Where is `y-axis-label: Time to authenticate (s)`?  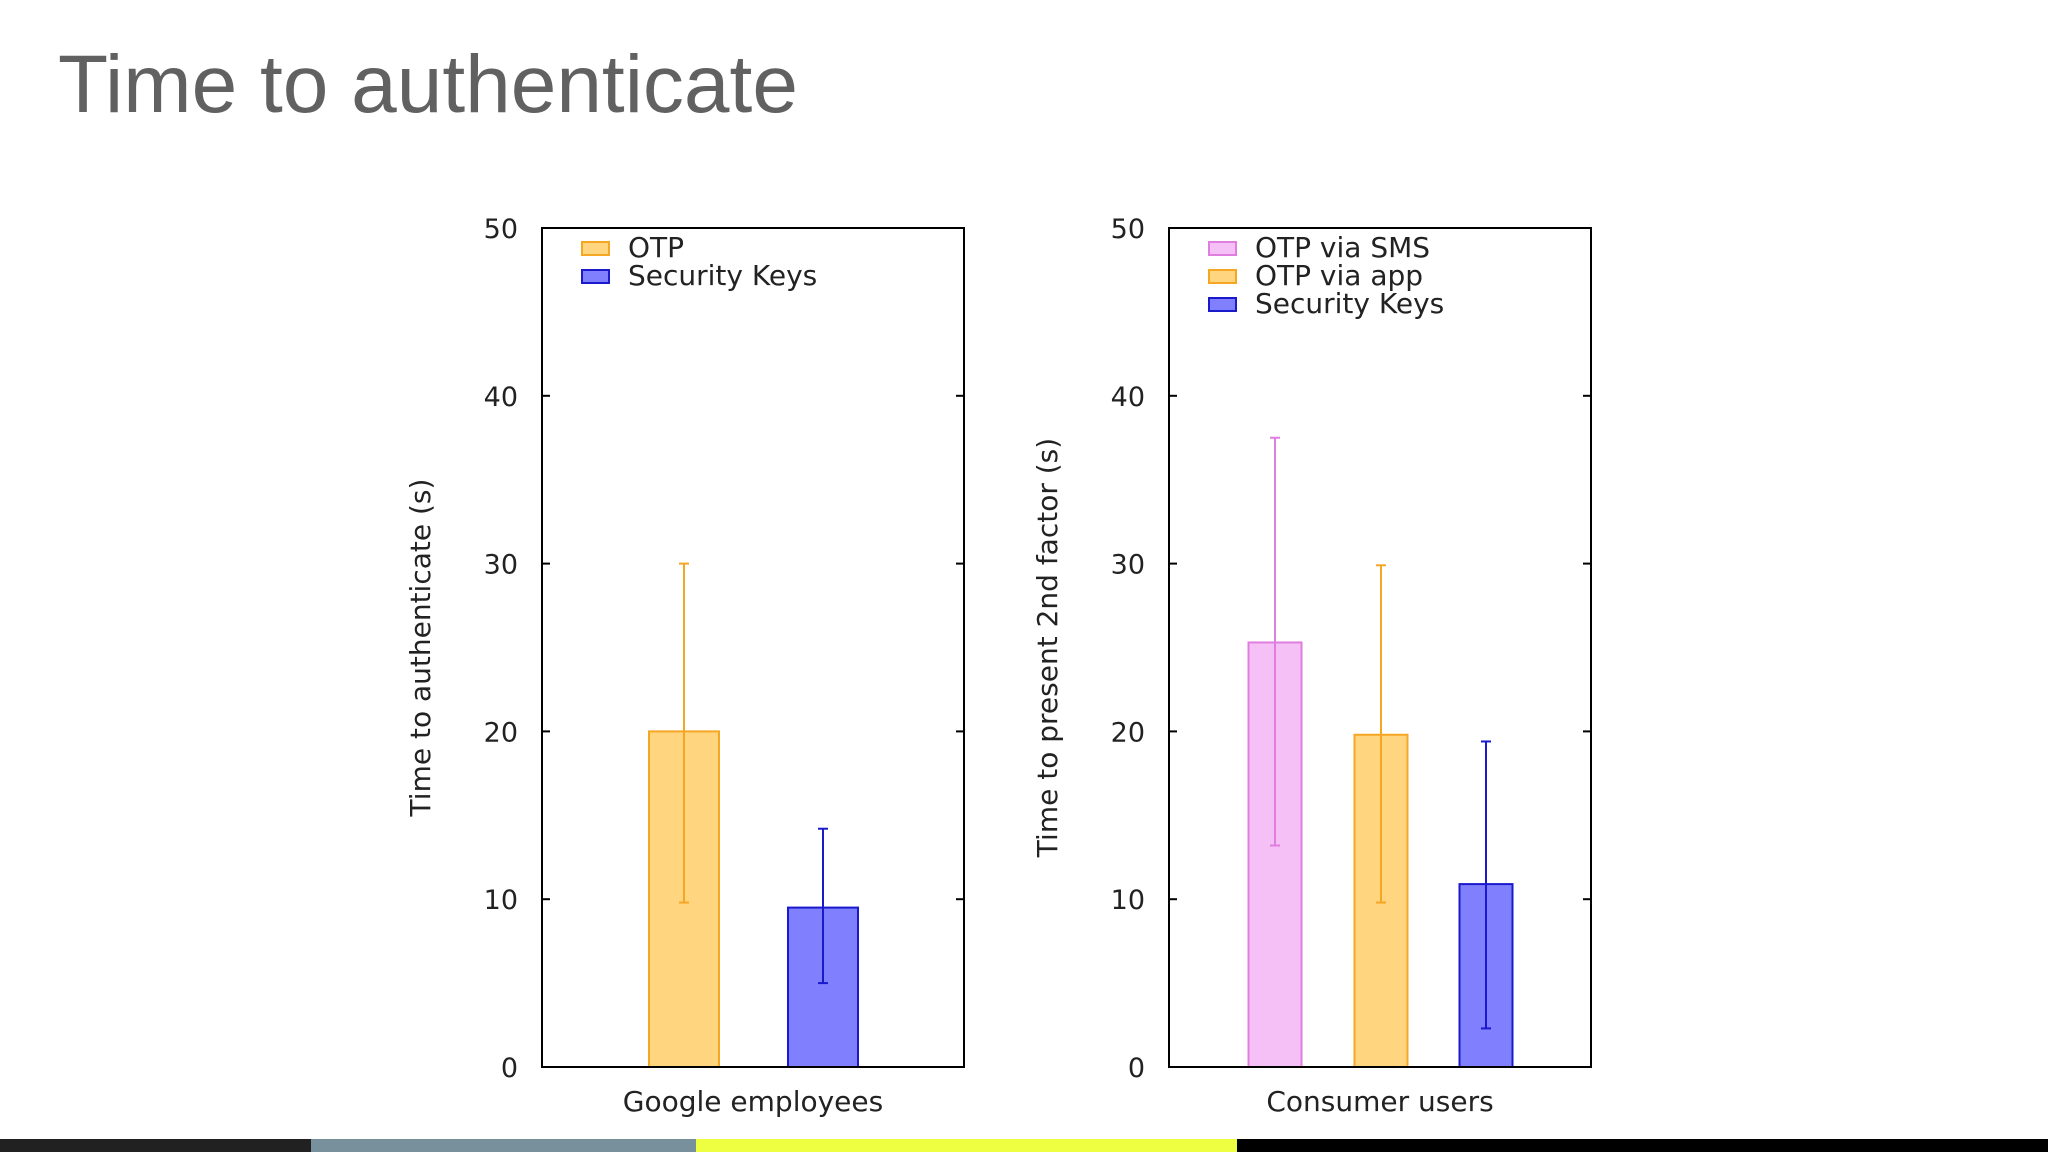
y-axis-label: Time to authenticate (s) is located at coordinates (420, 648).